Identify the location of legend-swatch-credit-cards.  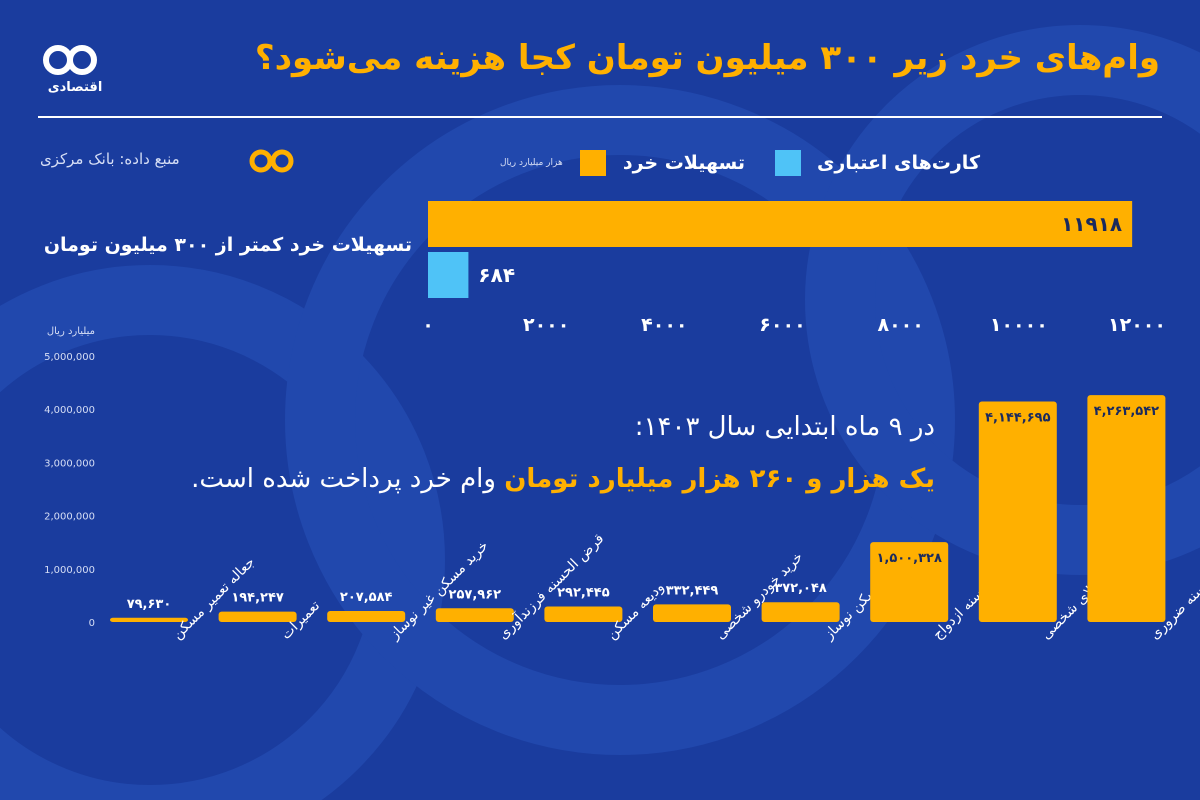
(788, 163).